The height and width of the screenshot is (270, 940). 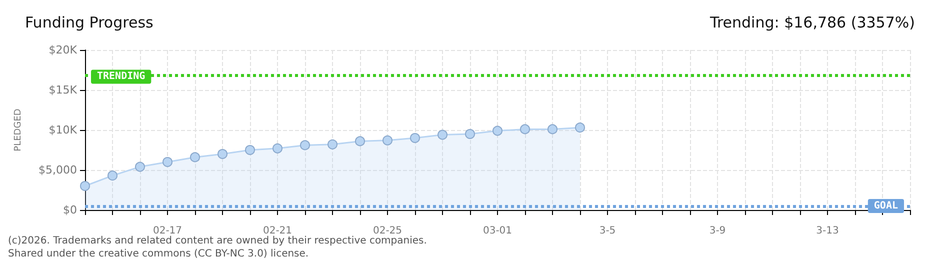 I want to click on text: (c)2026. Trademarks and related content are owned by their respective companies., so click(x=217, y=241).